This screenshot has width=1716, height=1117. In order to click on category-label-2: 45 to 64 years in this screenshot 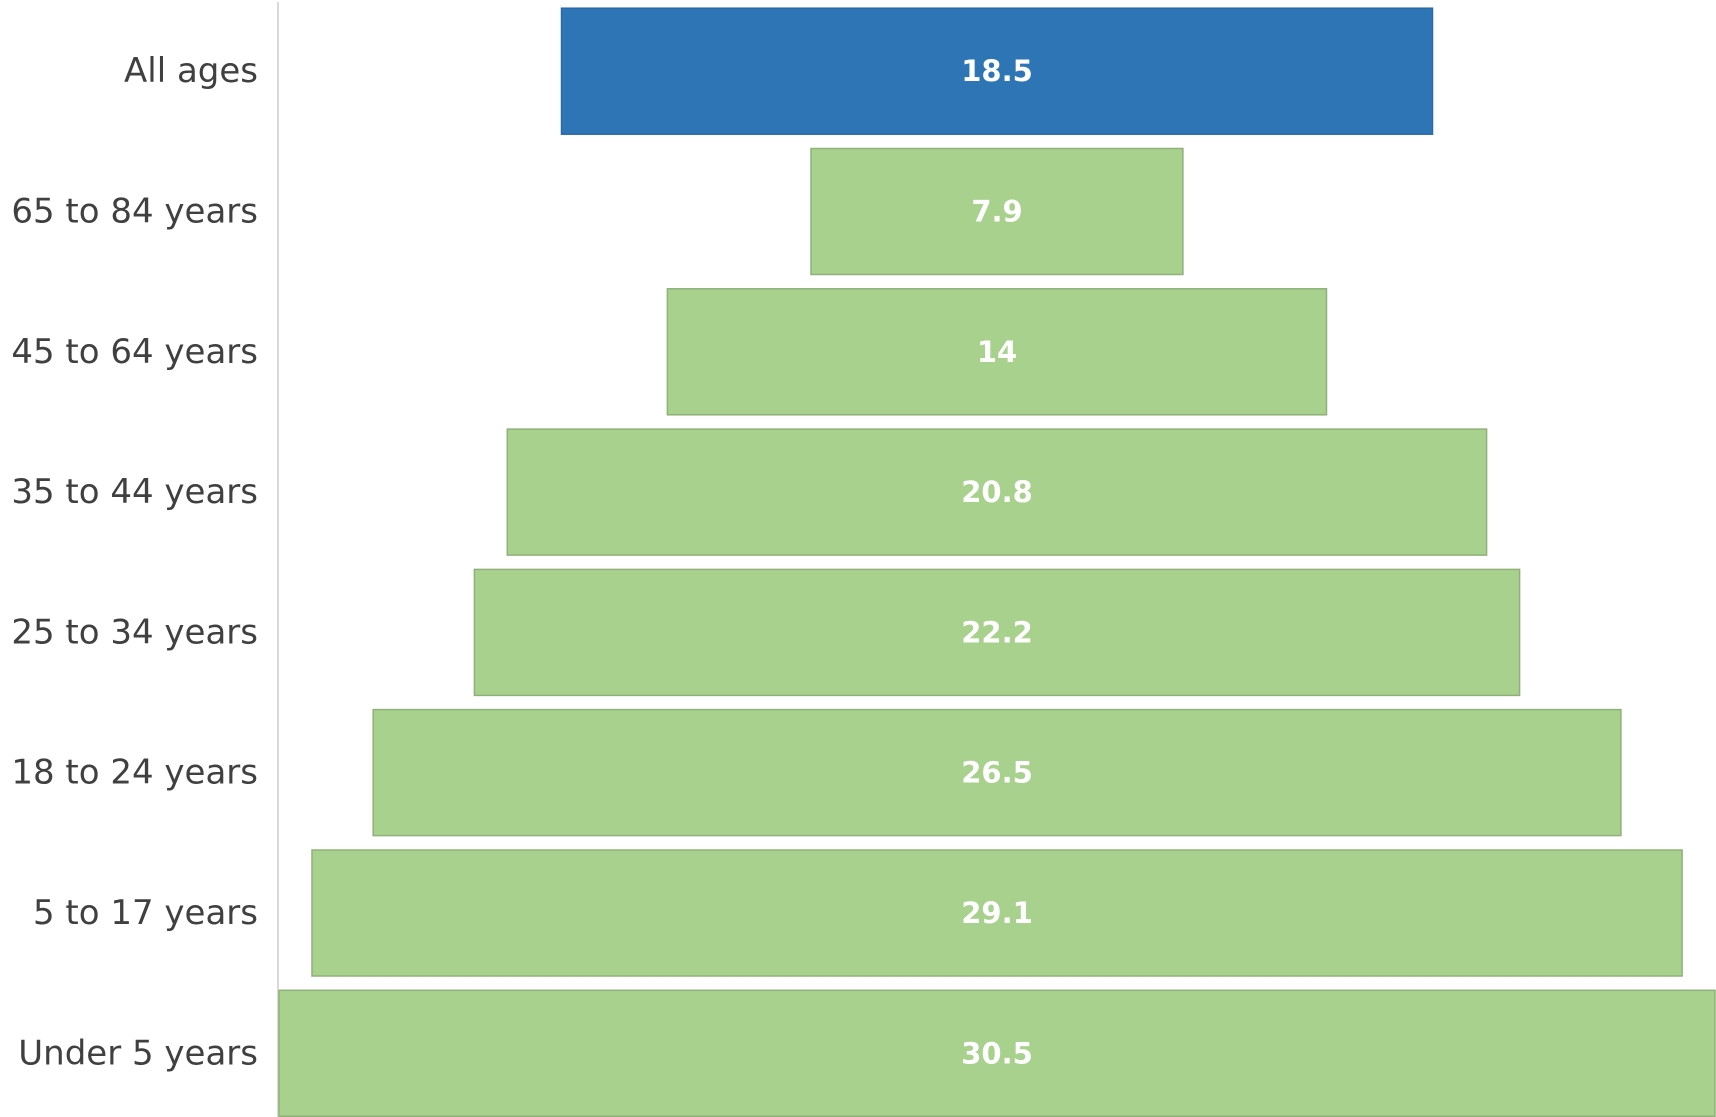, I will do `click(134, 352)`.